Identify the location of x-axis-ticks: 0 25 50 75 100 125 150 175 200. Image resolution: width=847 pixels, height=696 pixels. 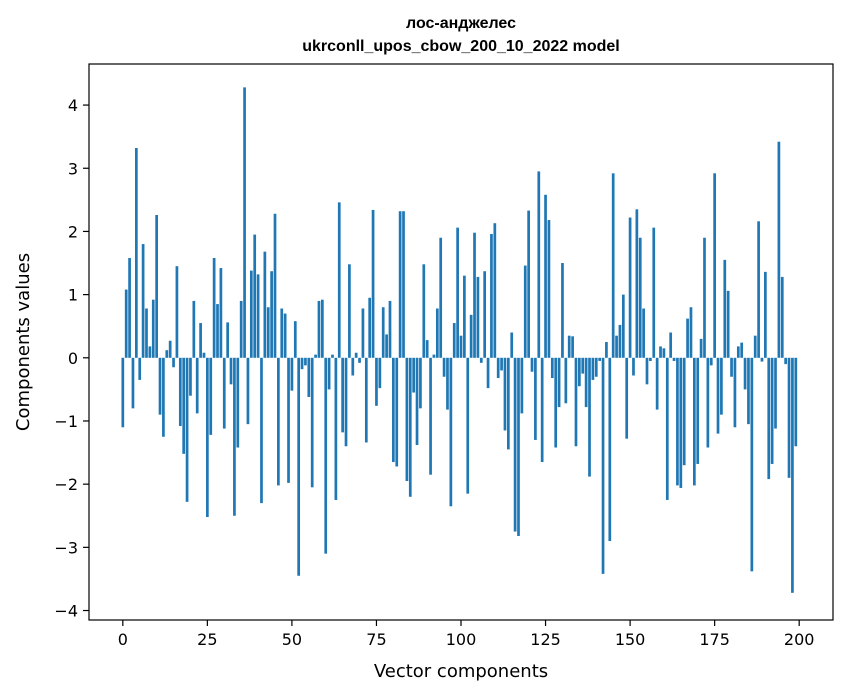
(466, 634).